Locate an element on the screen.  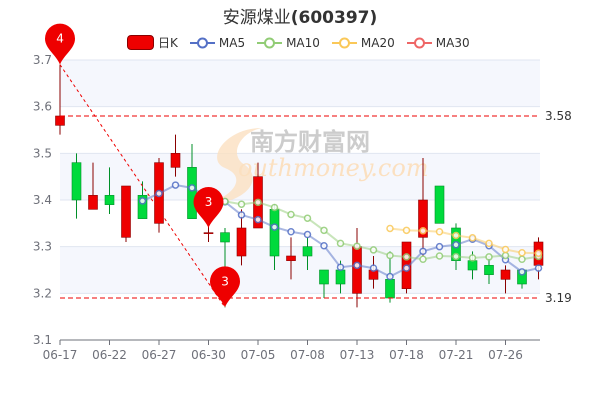
y-tick-label: 3.5 is located at coordinates (42, 153).